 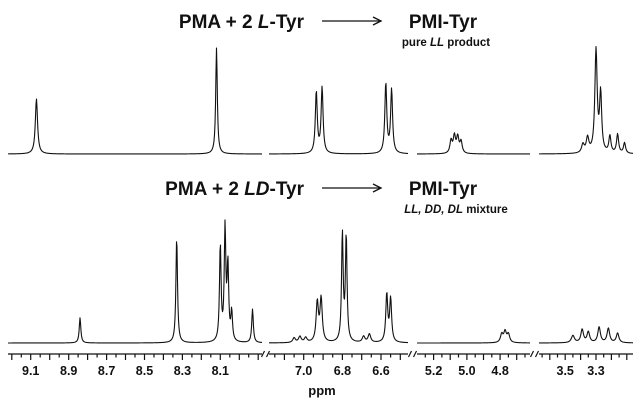 I want to click on spectrum-trace-p1-s1, so click(x=135, y=101).